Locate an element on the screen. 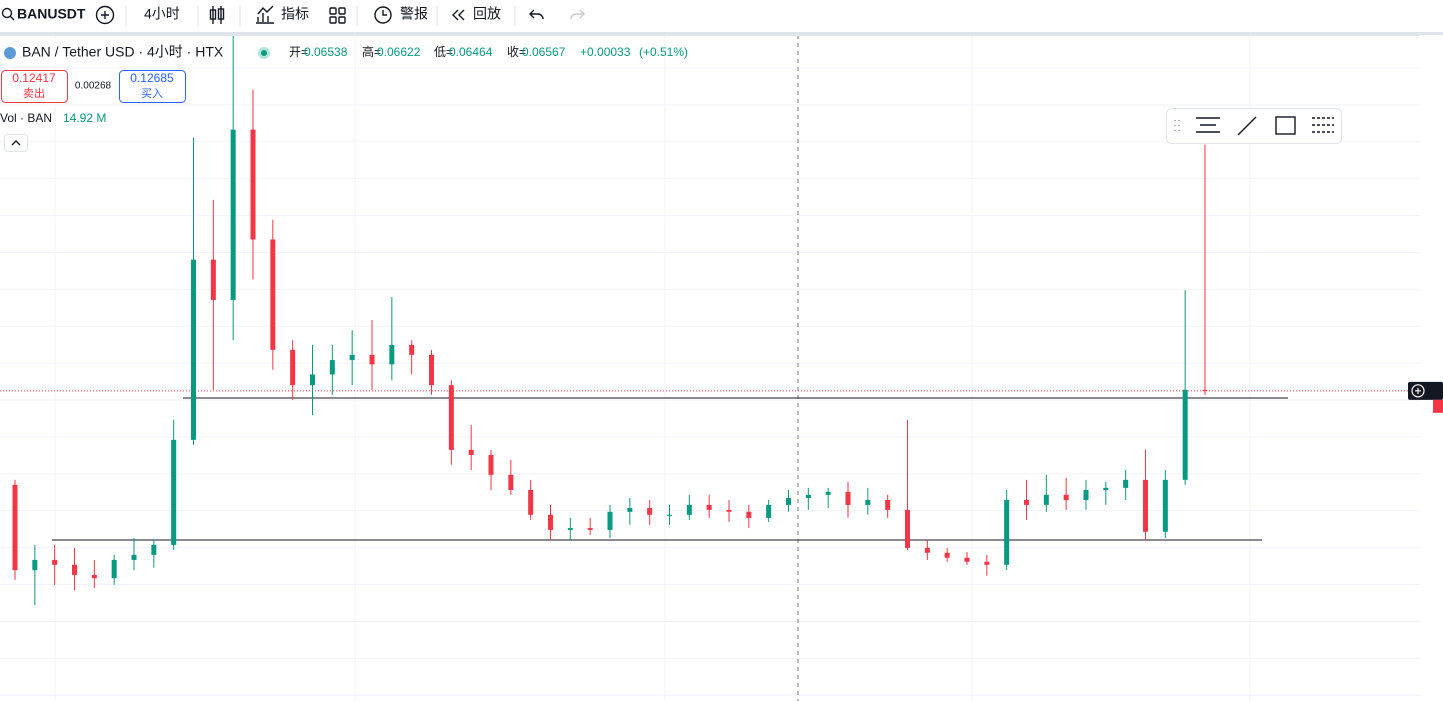 The image size is (1443, 701). add-icon is located at coordinates (105, 15).